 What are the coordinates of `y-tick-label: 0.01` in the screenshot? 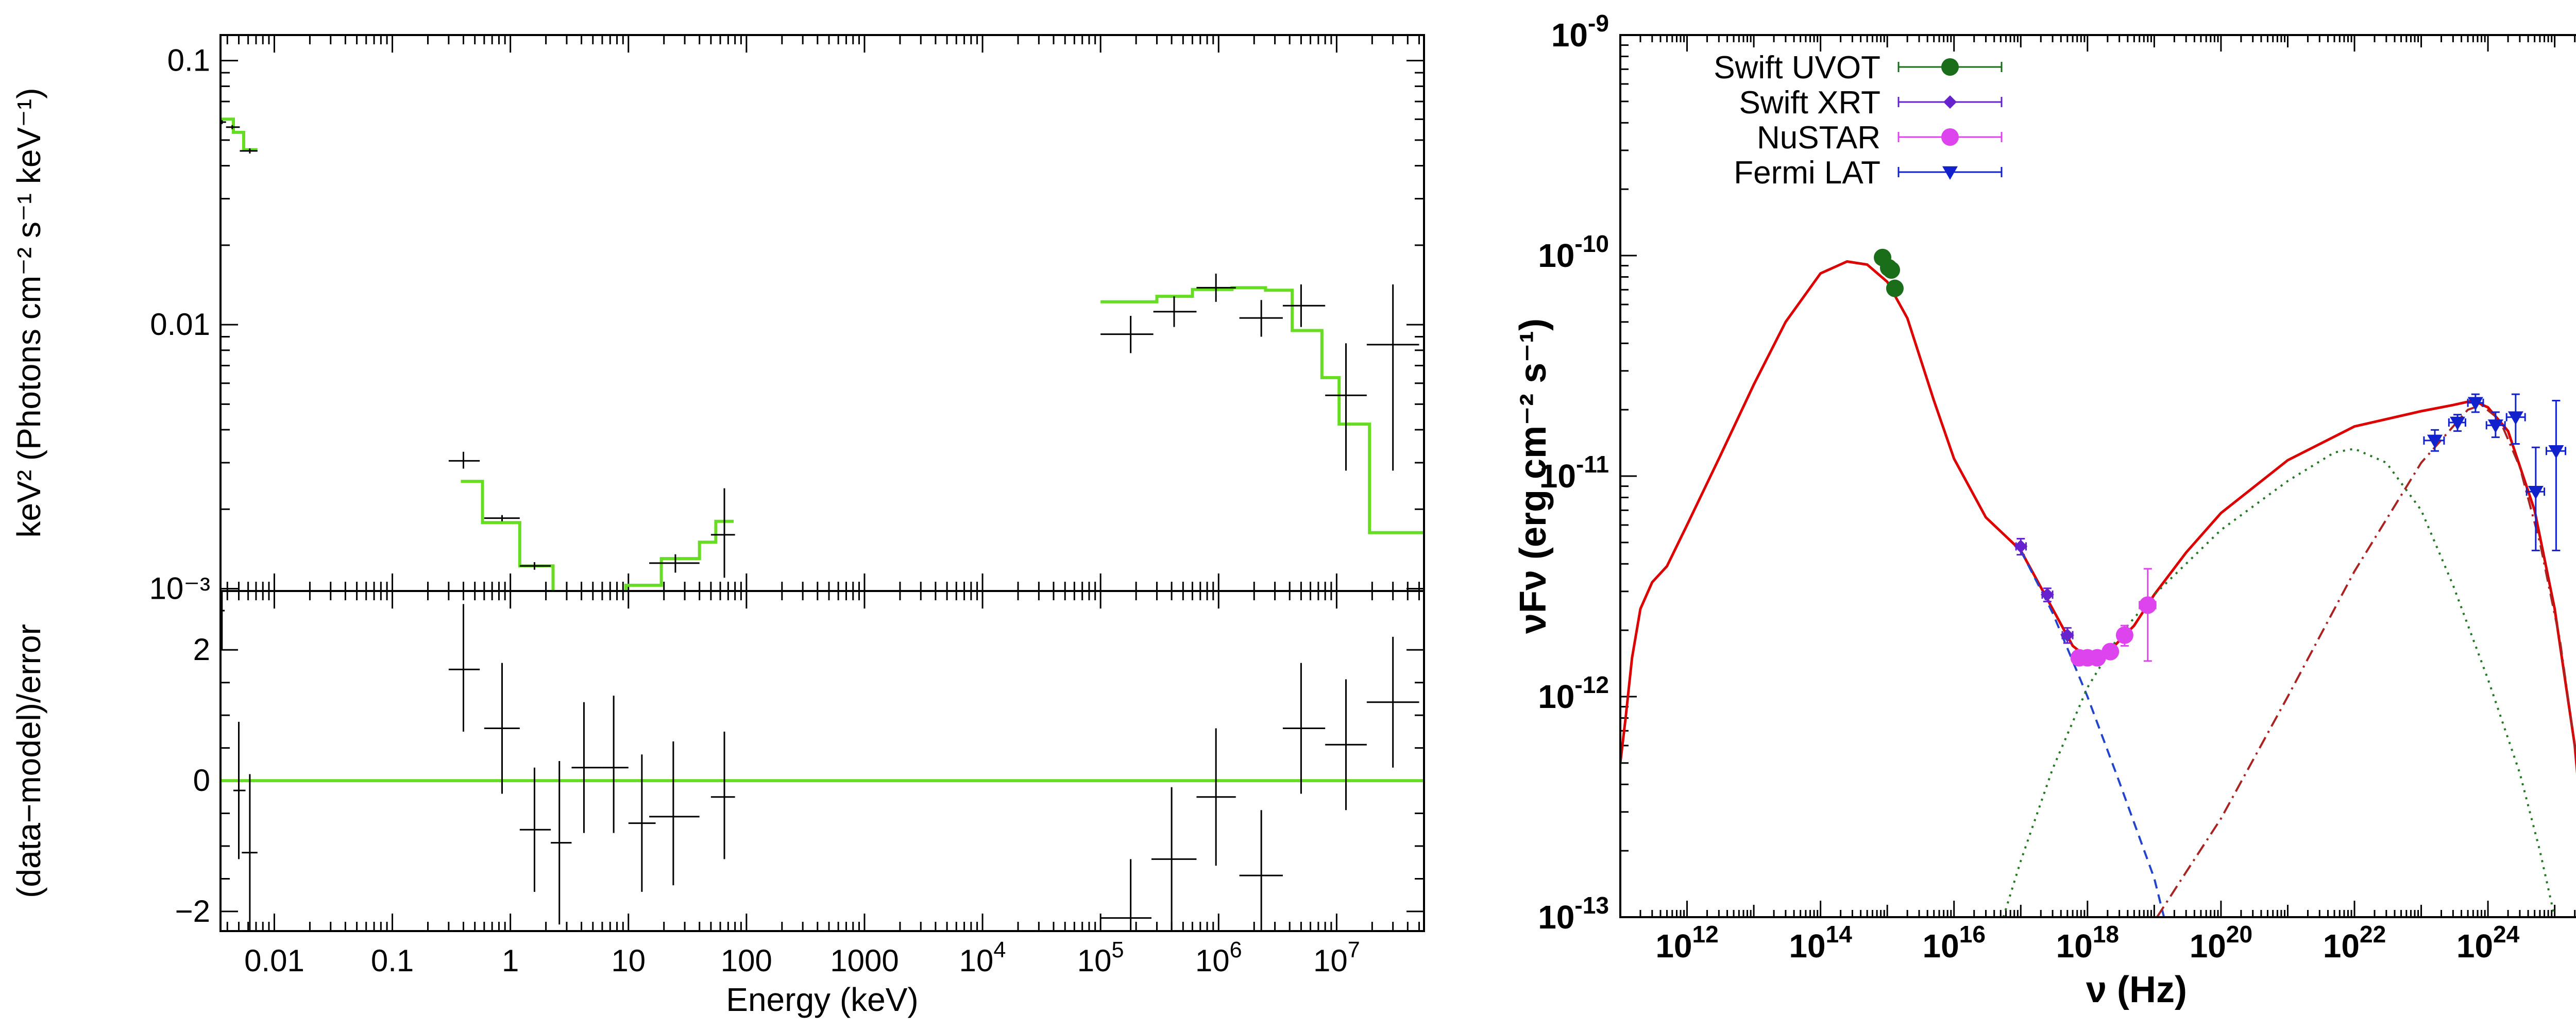 It's located at (180, 324).